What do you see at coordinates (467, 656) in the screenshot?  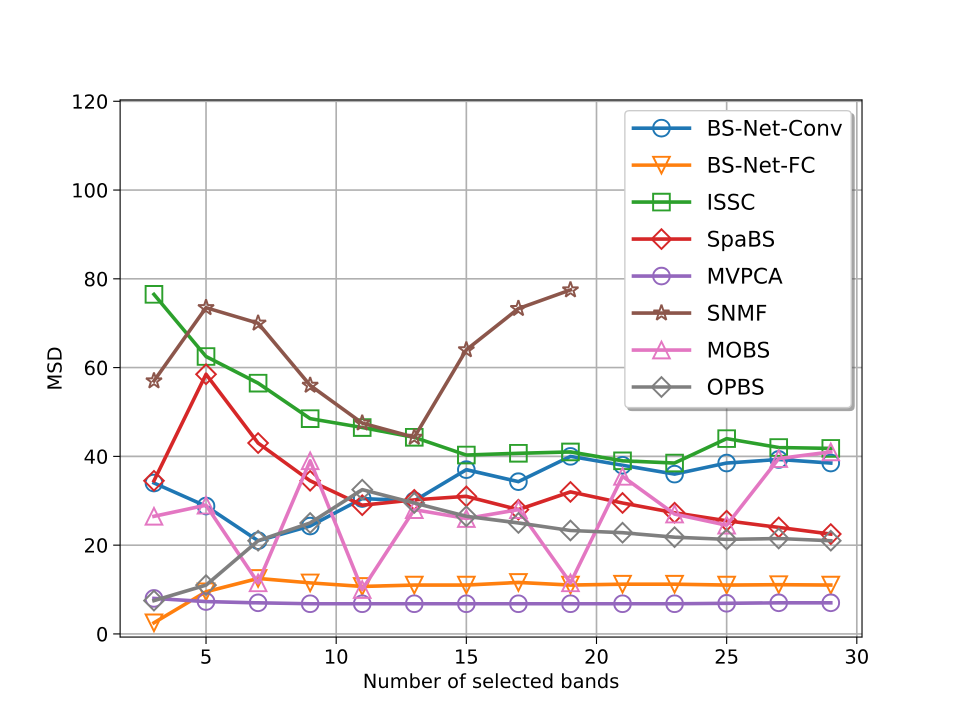 I see `x-tick-label: 15` at bounding box center [467, 656].